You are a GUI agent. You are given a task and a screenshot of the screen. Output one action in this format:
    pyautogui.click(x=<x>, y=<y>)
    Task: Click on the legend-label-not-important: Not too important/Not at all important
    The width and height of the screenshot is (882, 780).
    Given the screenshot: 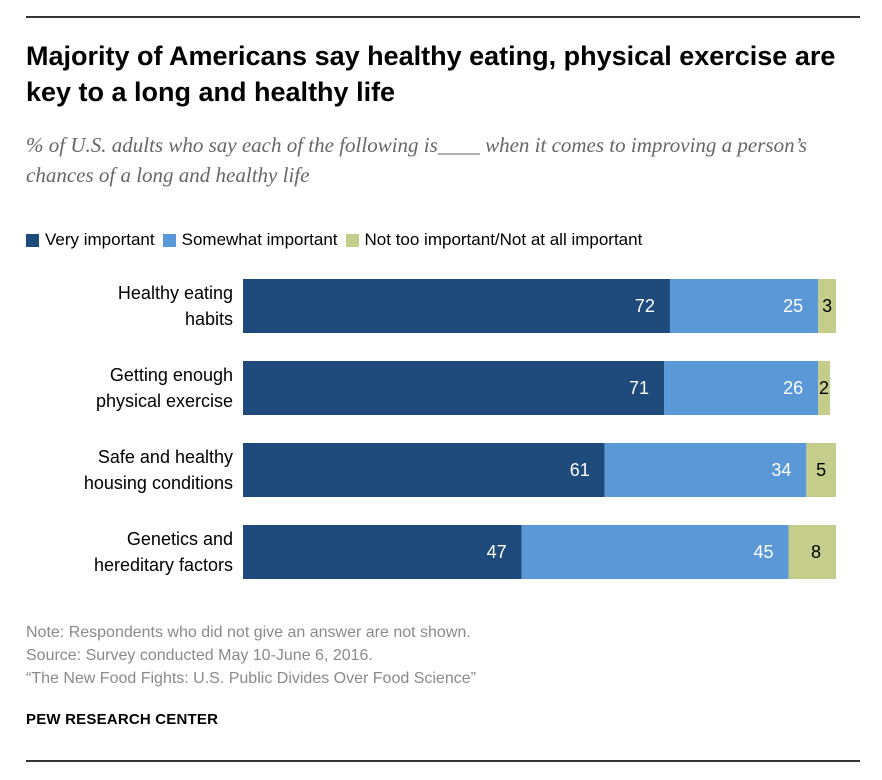 What is the action you would take?
    pyautogui.click(x=503, y=239)
    